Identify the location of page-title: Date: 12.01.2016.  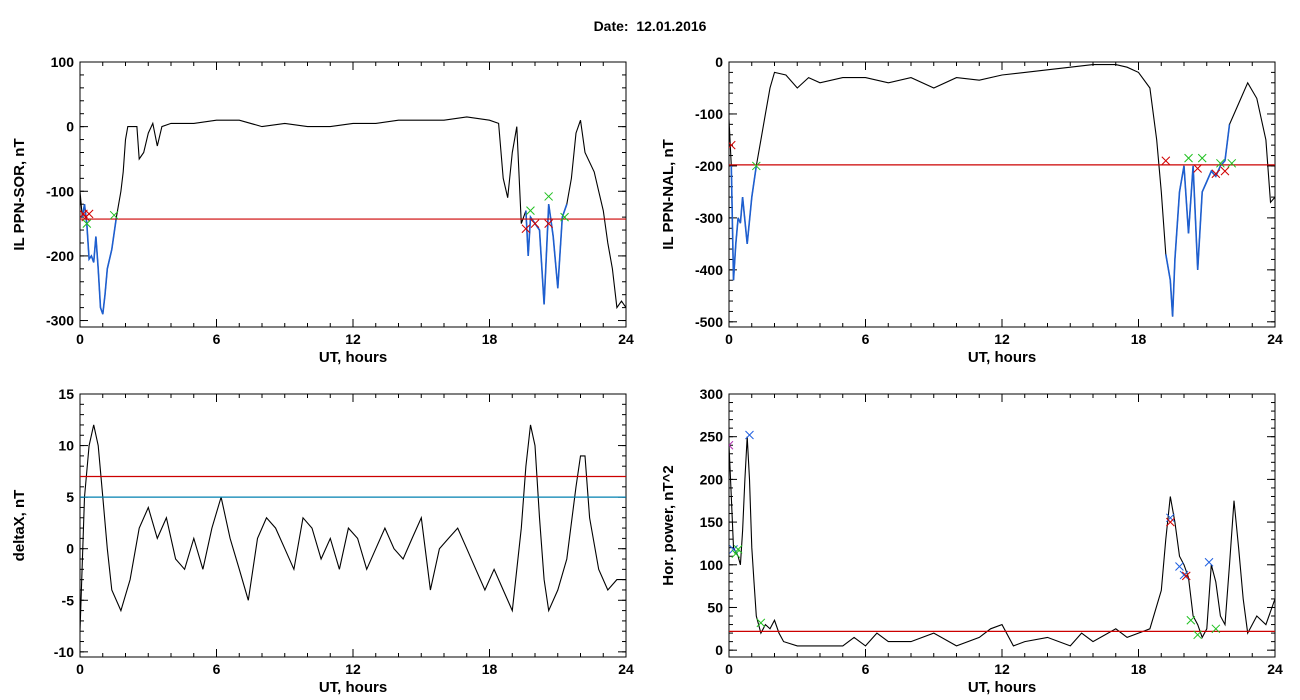
(650, 26).